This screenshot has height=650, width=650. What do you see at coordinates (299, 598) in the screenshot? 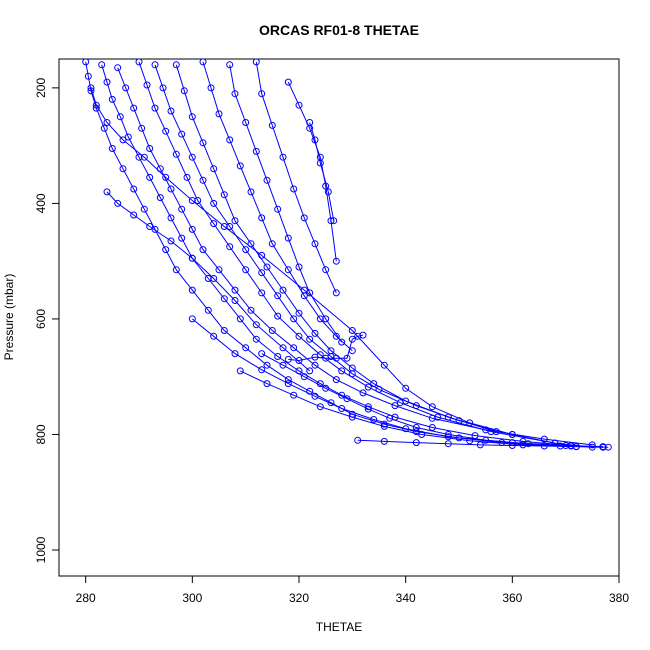
I see `x-tick-label: 320` at bounding box center [299, 598].